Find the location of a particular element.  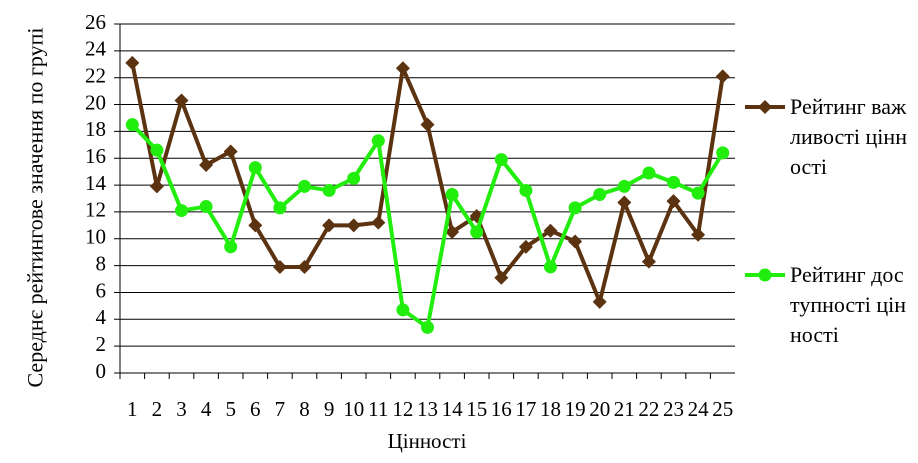

x-tick-label: 14 is located at coordinates (453, 409).